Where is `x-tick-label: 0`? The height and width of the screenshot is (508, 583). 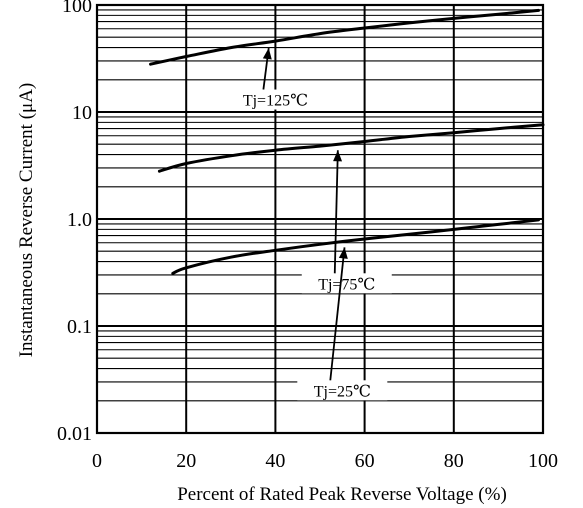
x-tick-label: 0 is located at coordinates (97, 461).